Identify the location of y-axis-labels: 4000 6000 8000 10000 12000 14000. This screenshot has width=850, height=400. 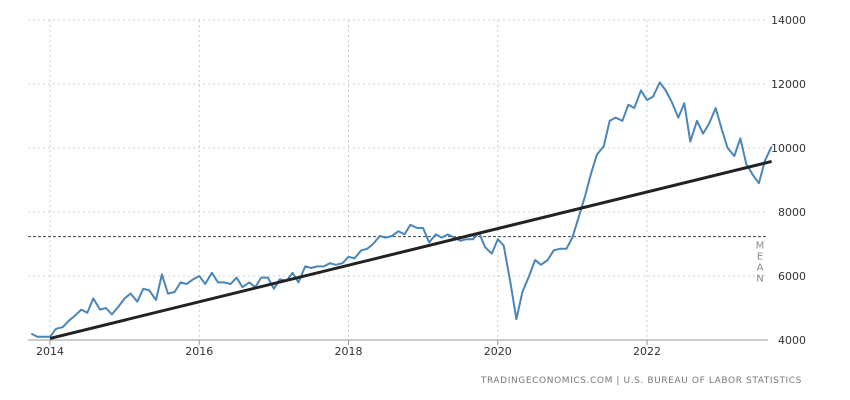
(788, 180).